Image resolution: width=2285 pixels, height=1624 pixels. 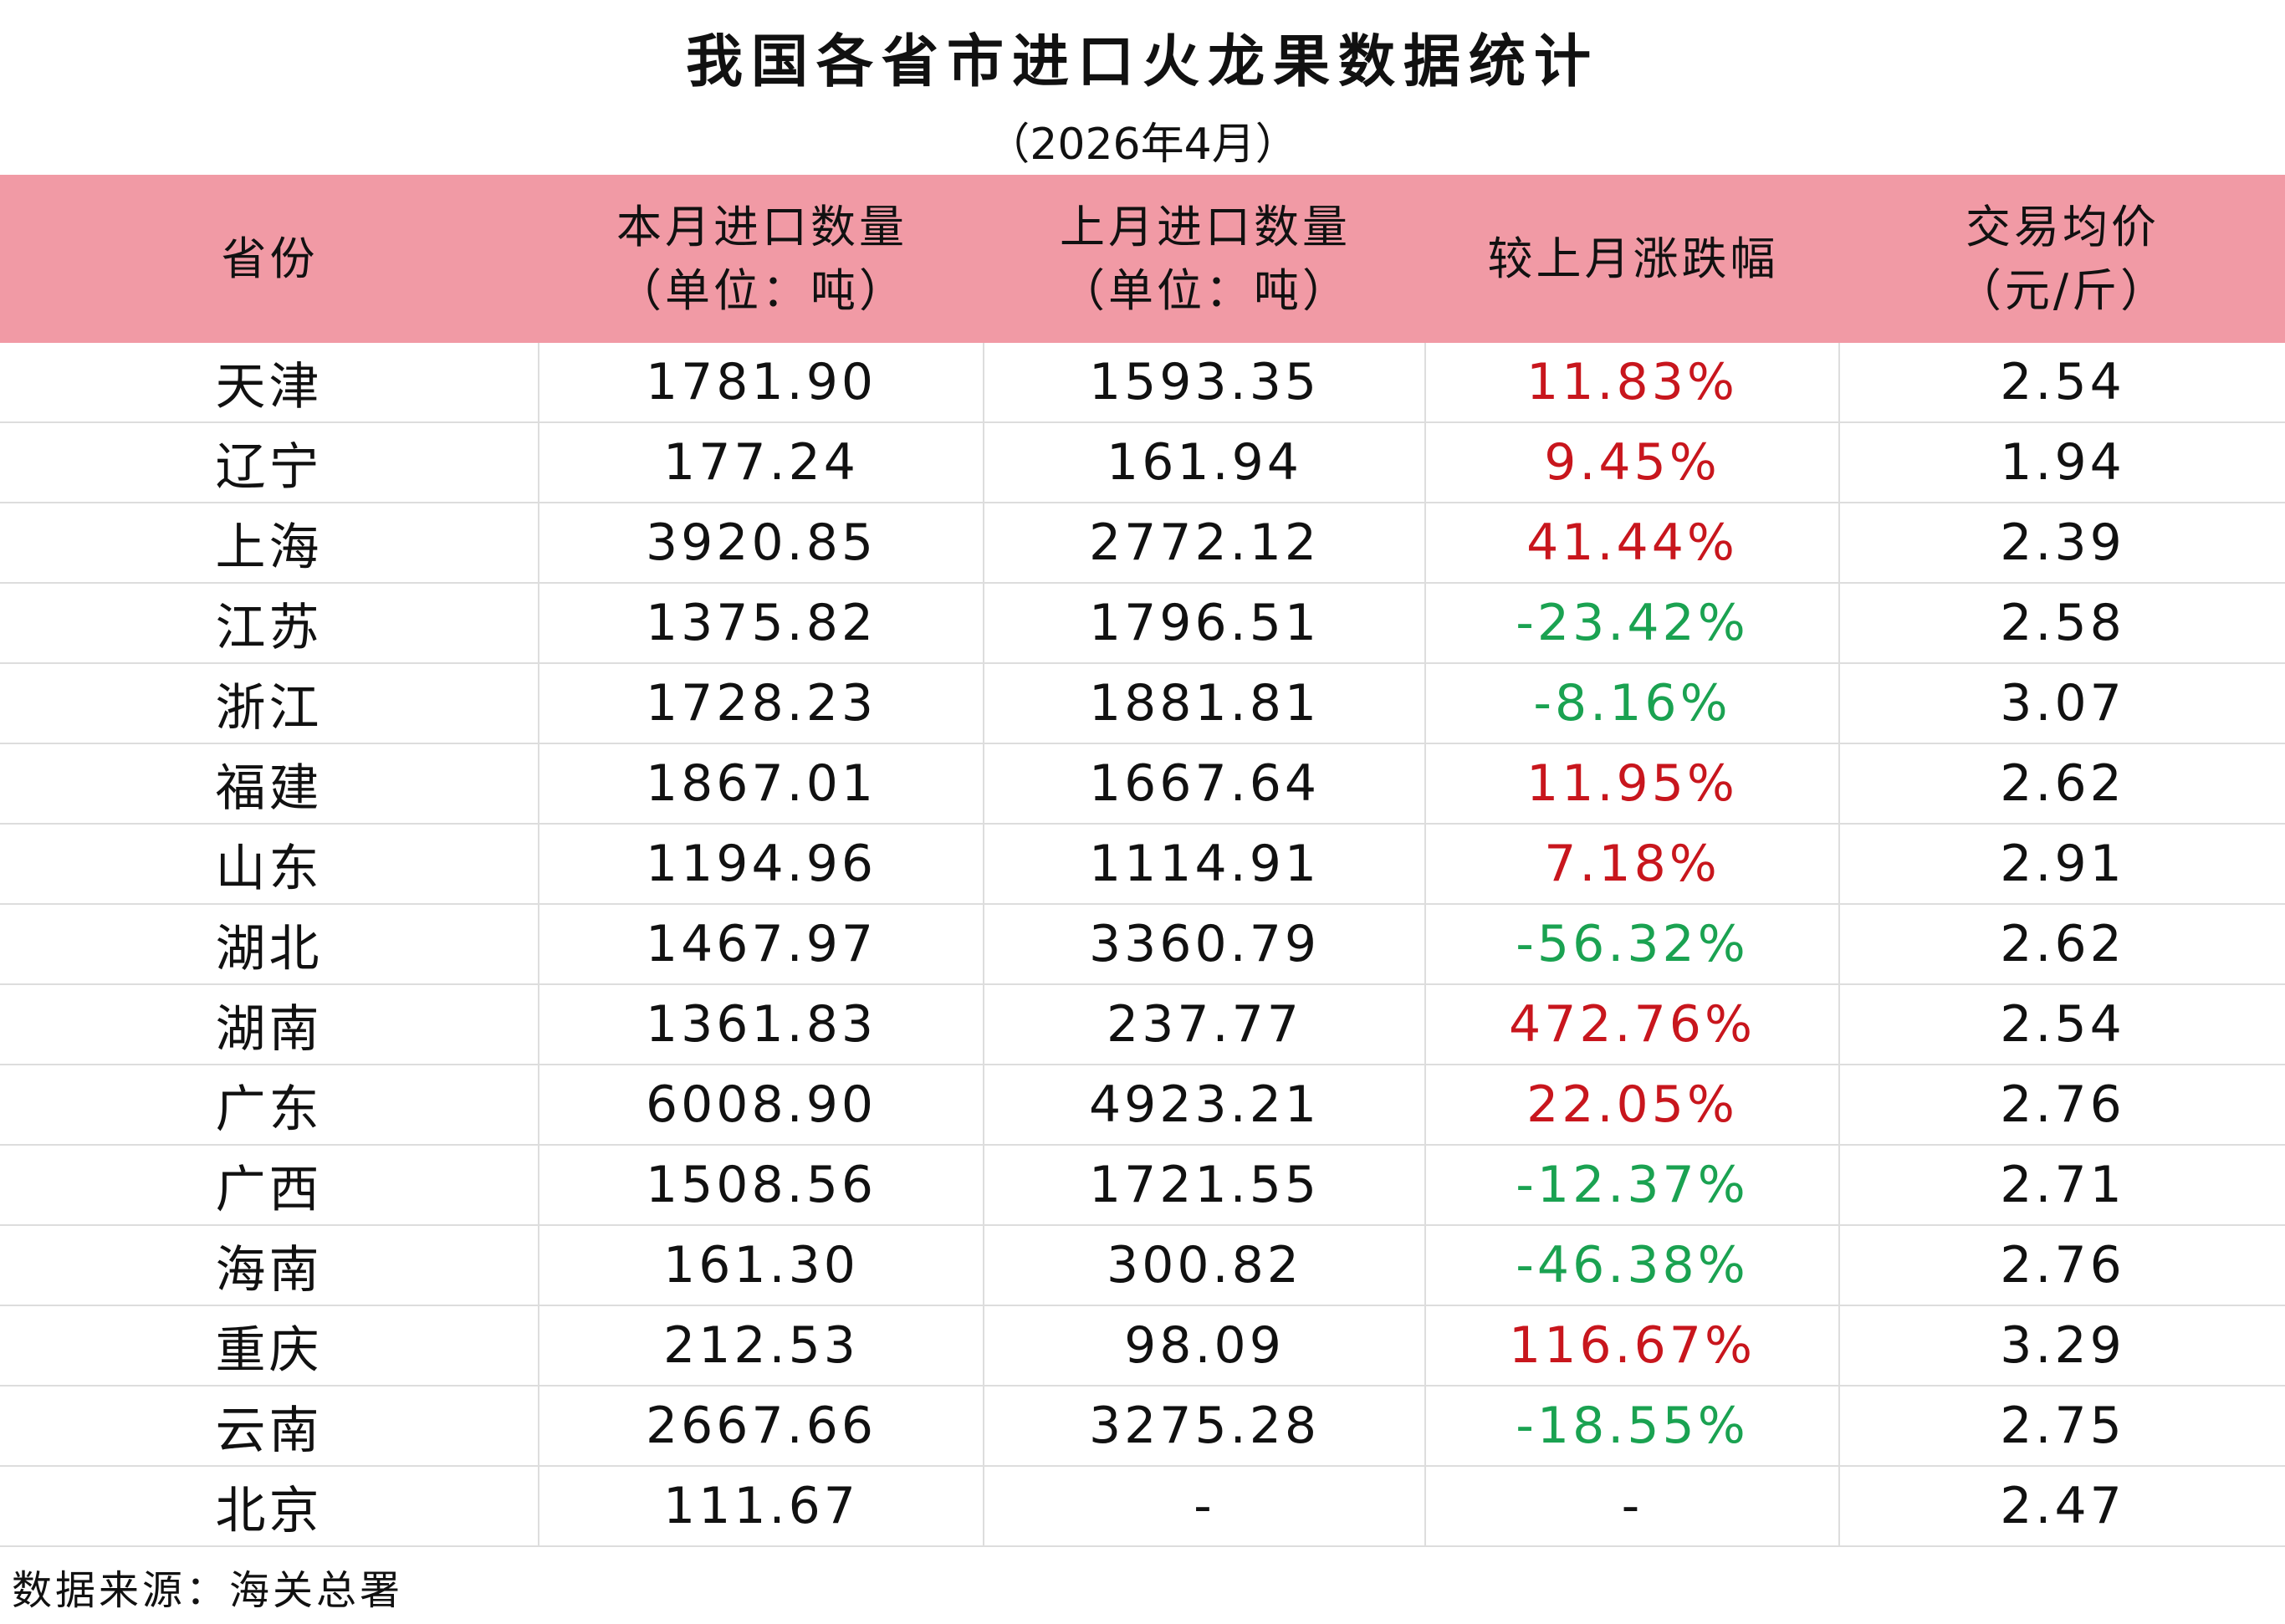 What do you see at coordinates (2063, 226) in the screenshot?
I see `header-text: 交易均价` at bounding box center [2063, 226].